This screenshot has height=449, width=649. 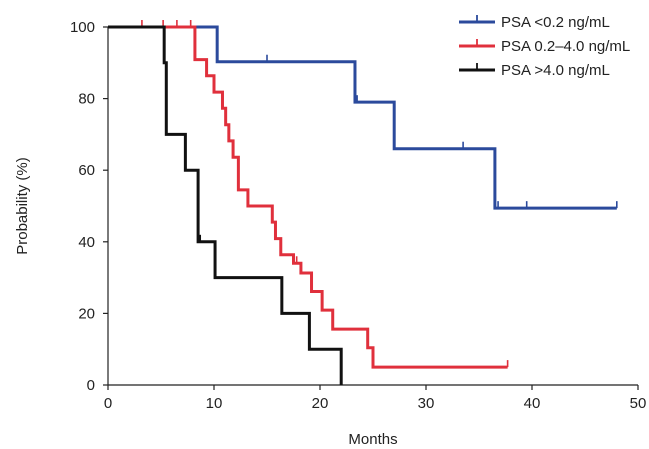 I want to click on y-tick-label: 40, so click(x=86, y=242).